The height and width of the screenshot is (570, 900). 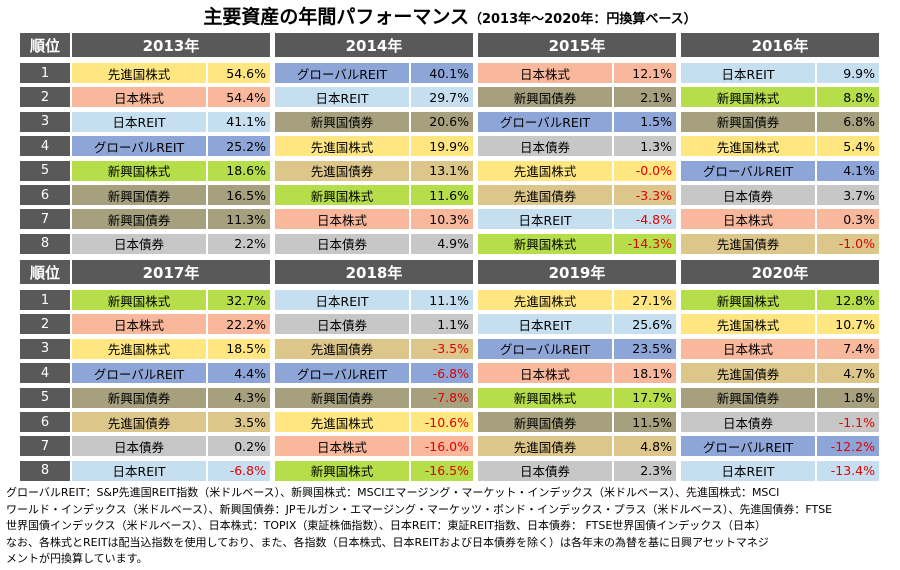 What do you see at coordinates (645, 243) in the screenshot?
I see `return-value-cell: -14.3%` at bounding box center [645, 243].